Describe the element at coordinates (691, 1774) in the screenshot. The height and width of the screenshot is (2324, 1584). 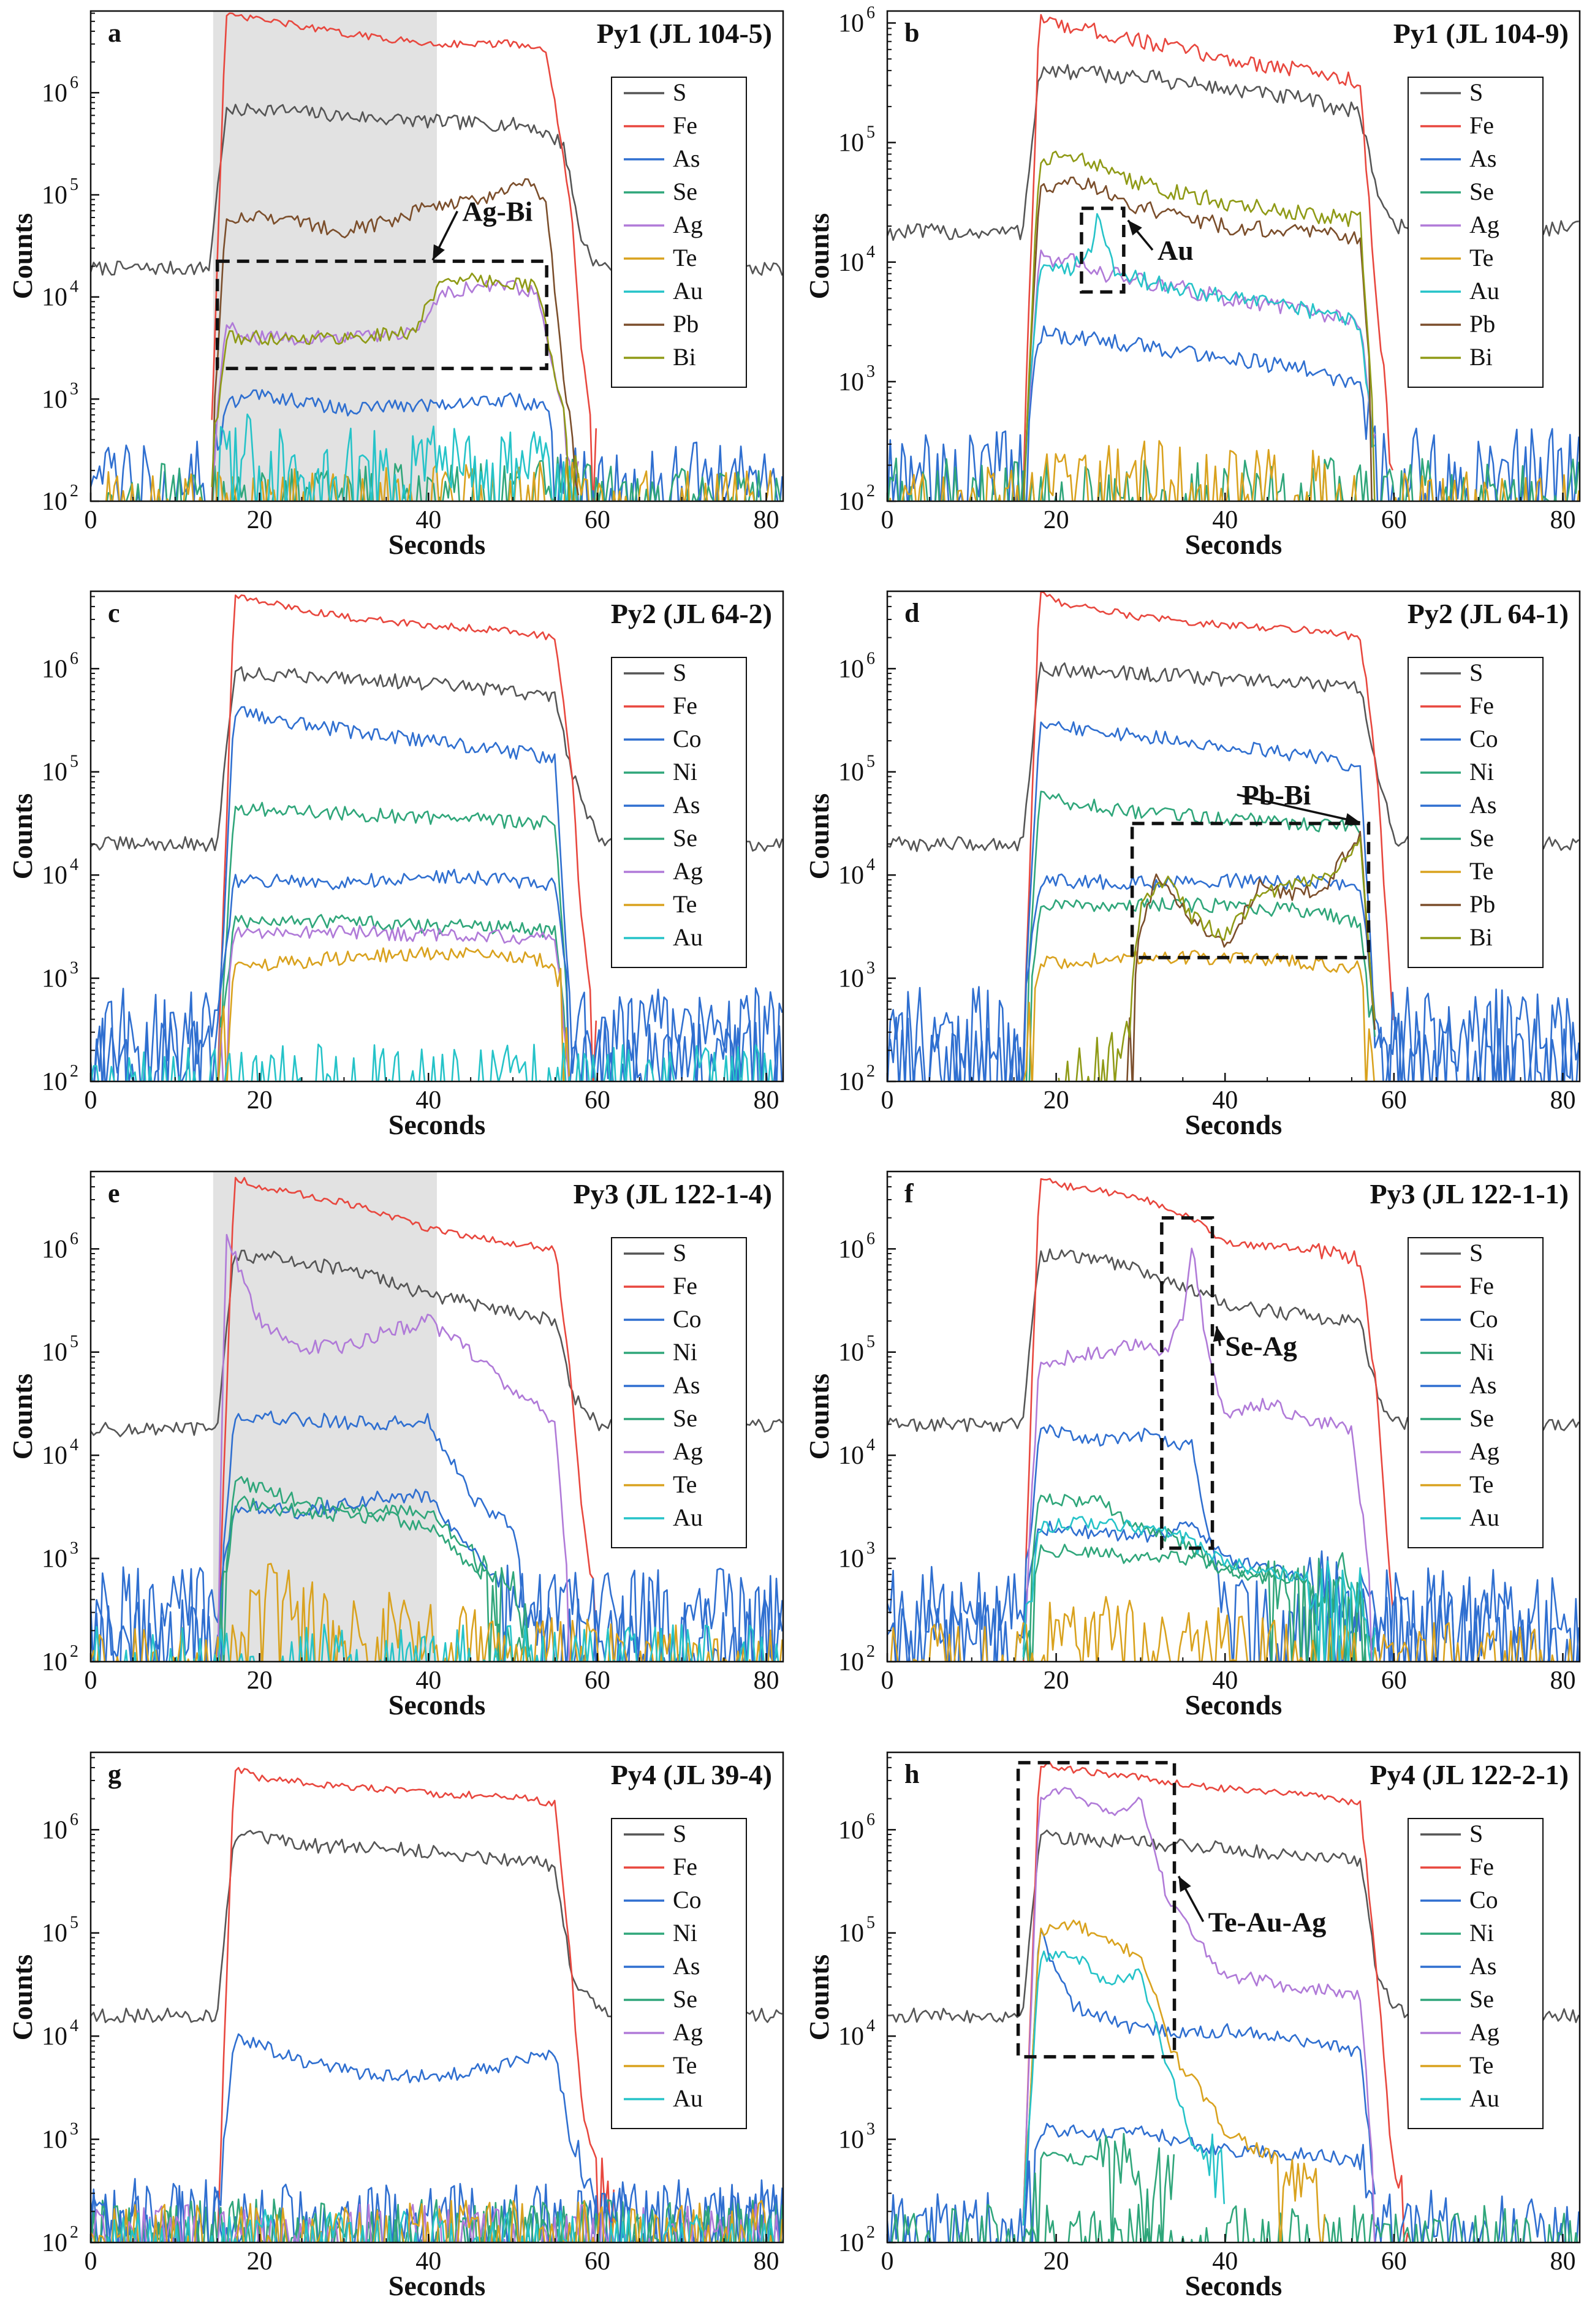
I see `panel-title: Py4 (JL 39-4)` at that location.